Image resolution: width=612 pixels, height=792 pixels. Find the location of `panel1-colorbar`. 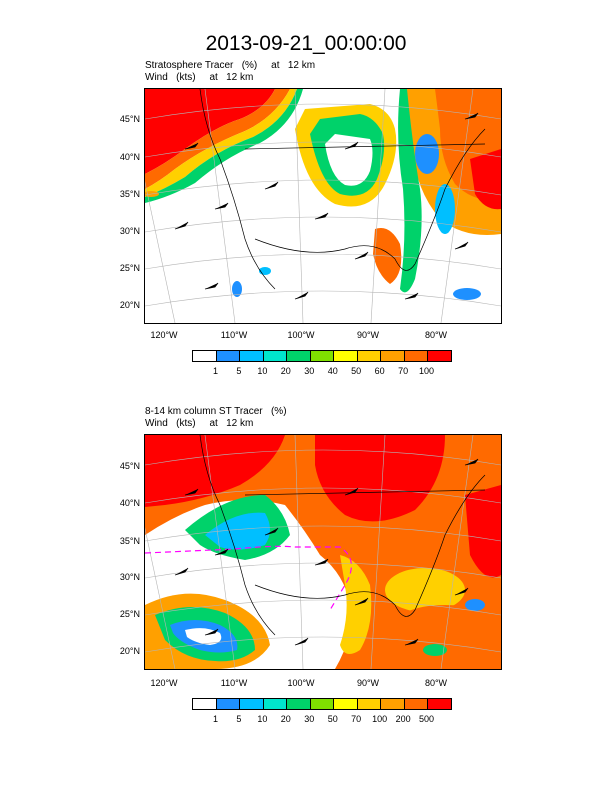

panel1-colorbar is located at coordinates (322, 356).